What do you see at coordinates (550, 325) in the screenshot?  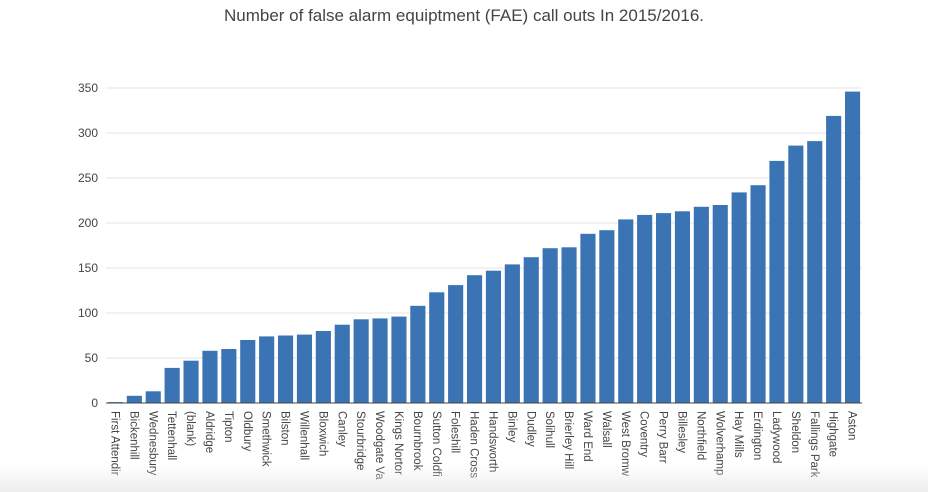 I see `bar-solihull` at bounding box center [550, 325].